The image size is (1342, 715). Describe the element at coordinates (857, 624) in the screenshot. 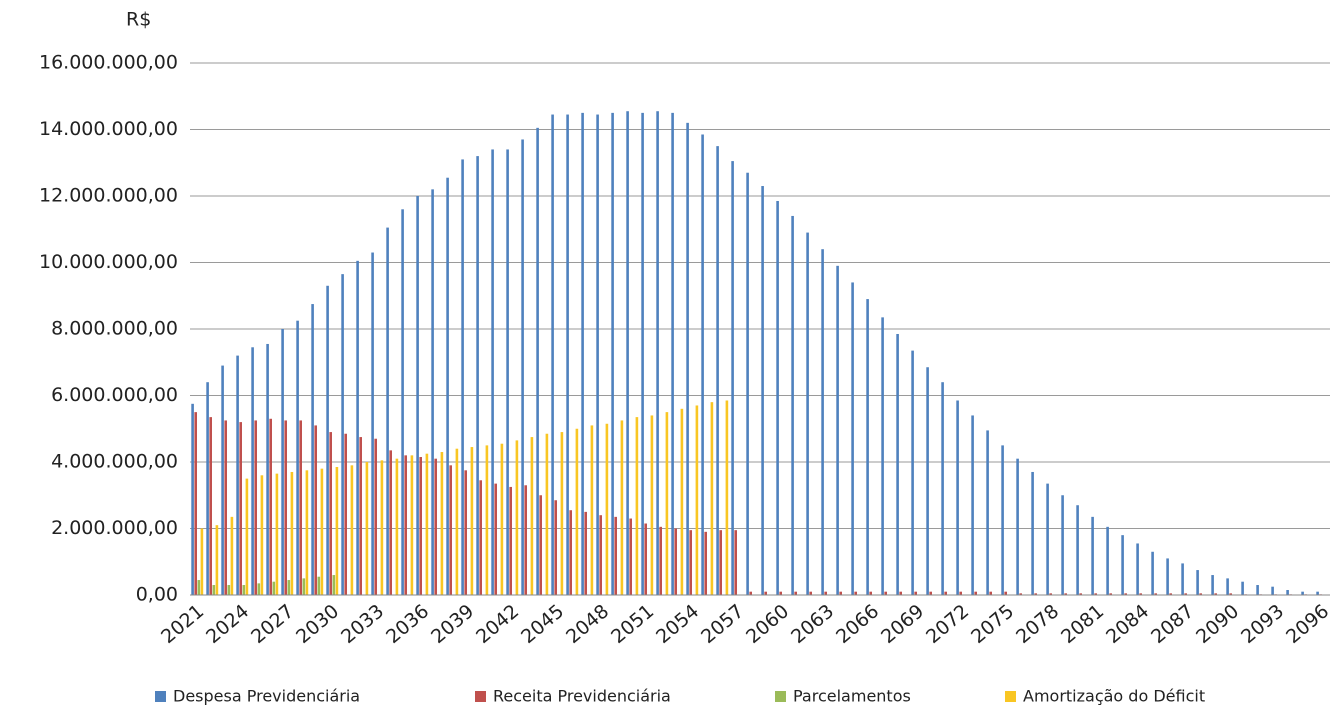

I see `x-tick-label: 2066` at that location.